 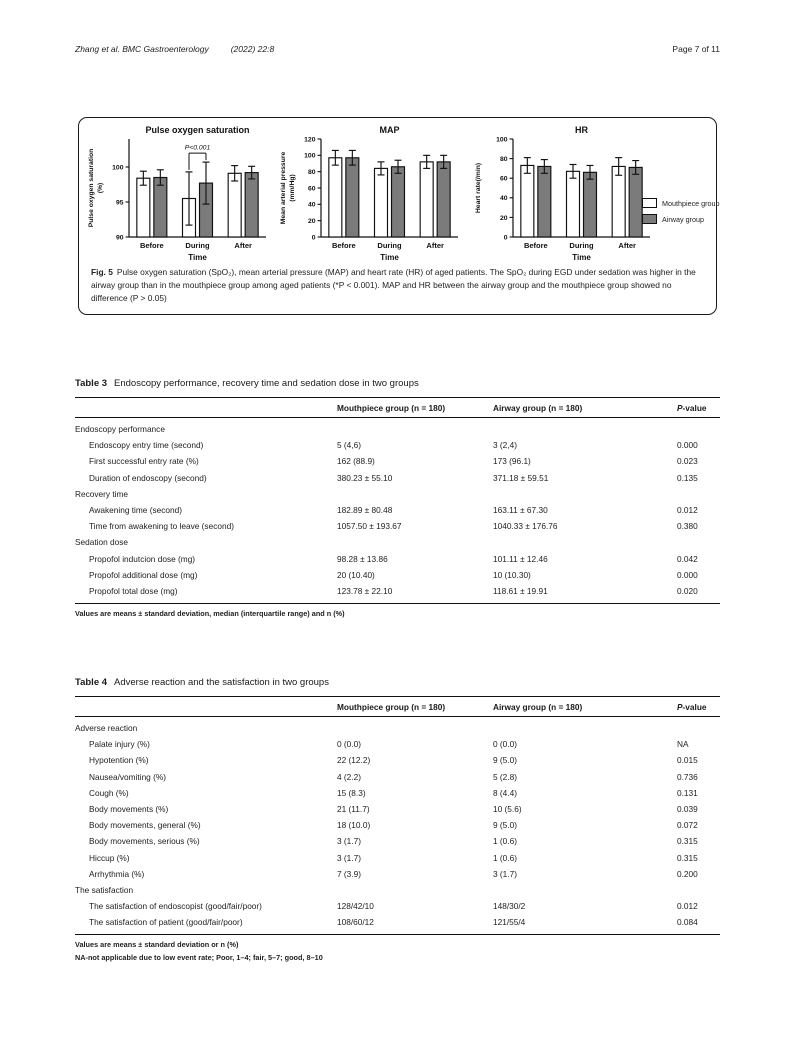 I want to click on p-value-italic-p: P, so click(x=680, y=707).